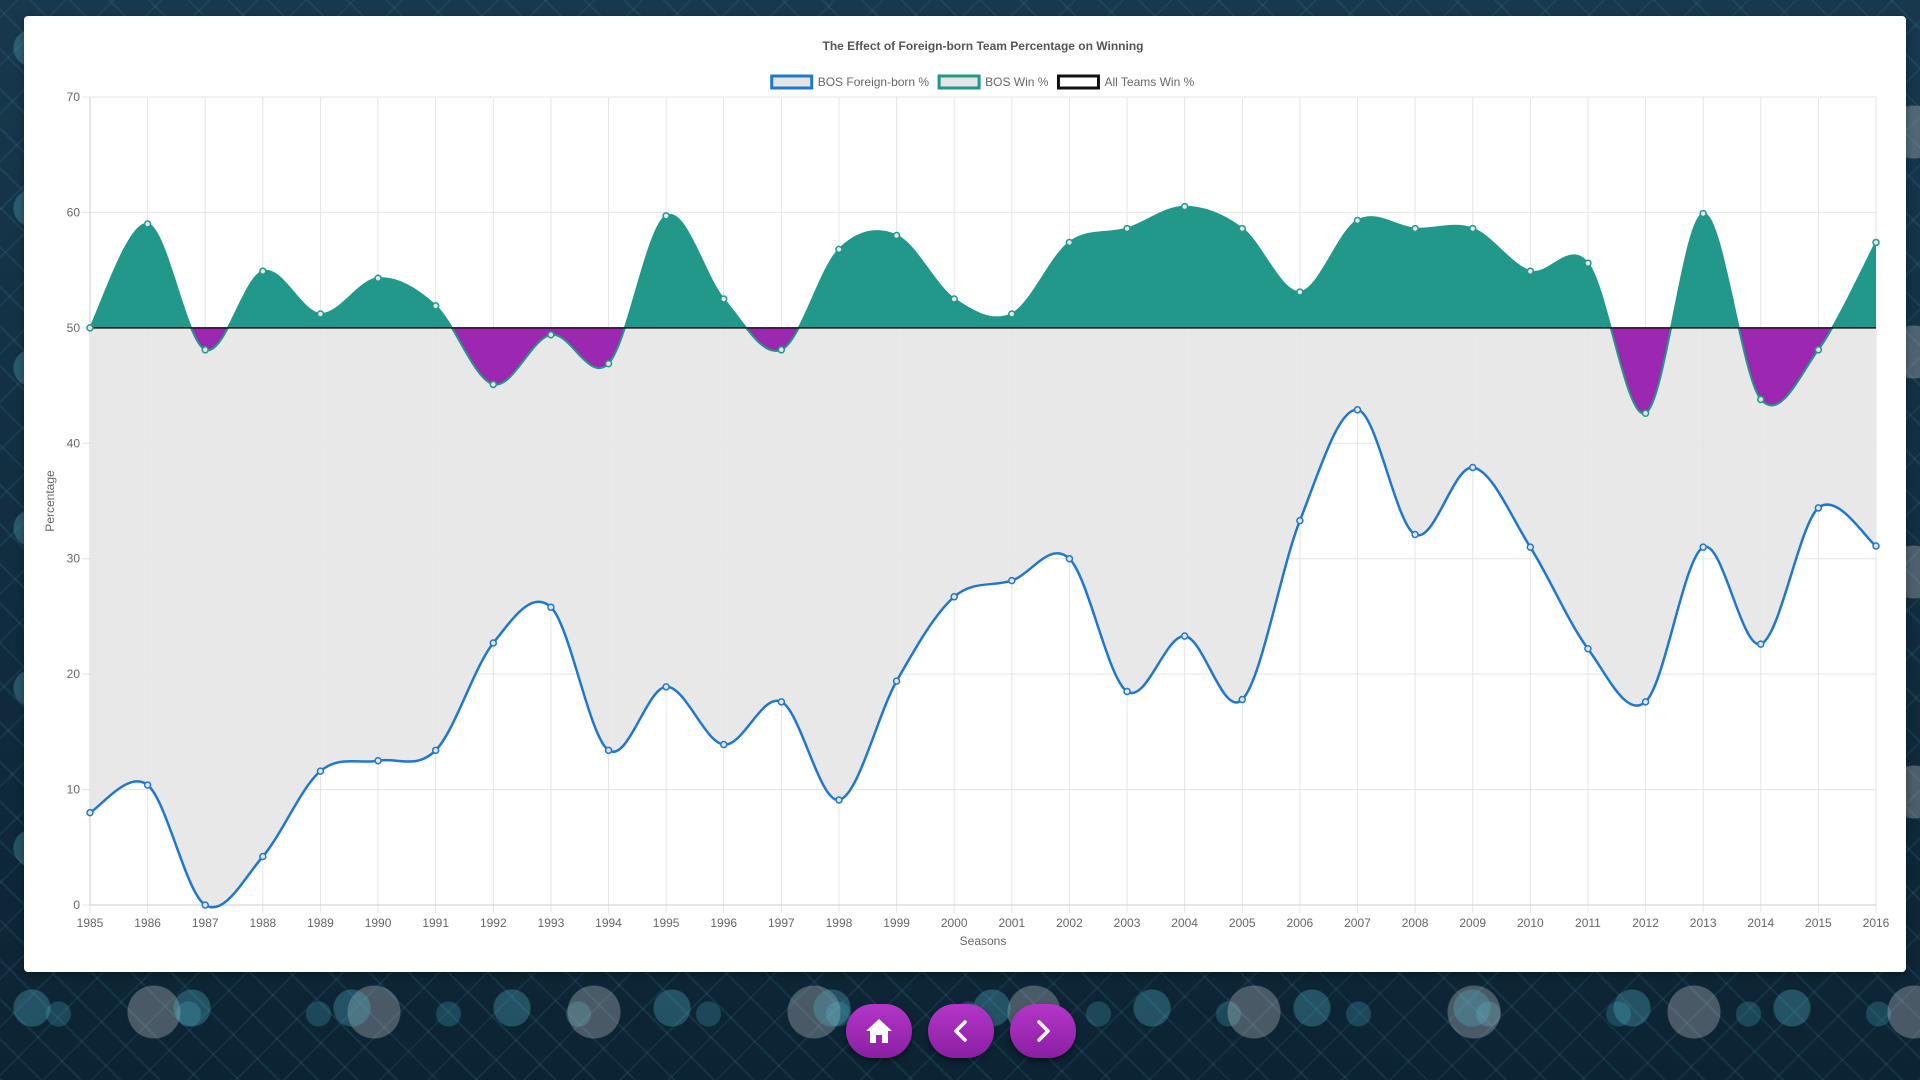 Image resolution: width=1920 pixels, height=1080 pixels. Describe the element at coordinates (1043, 1031) in the screenshot. I see `next-button` at that location.